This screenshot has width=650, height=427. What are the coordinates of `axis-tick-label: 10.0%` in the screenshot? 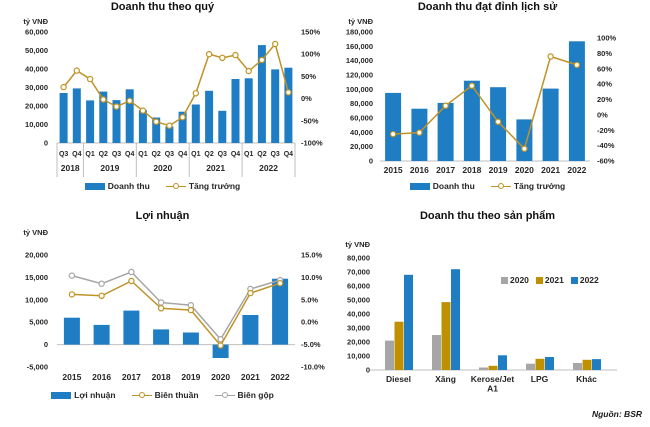 It's located at (312, 277).